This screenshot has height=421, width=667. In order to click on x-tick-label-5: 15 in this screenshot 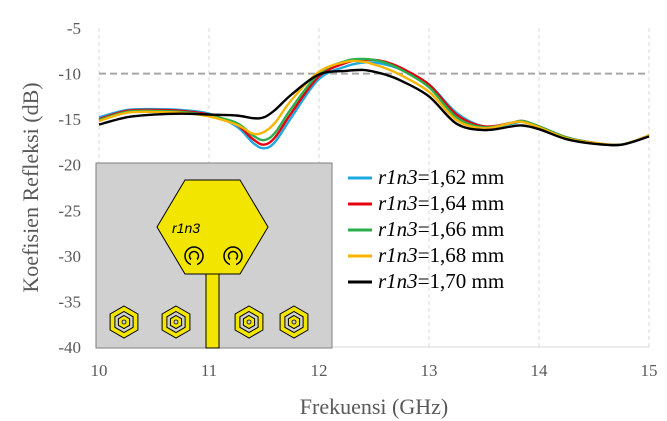, I will do `click(649, 370)`.